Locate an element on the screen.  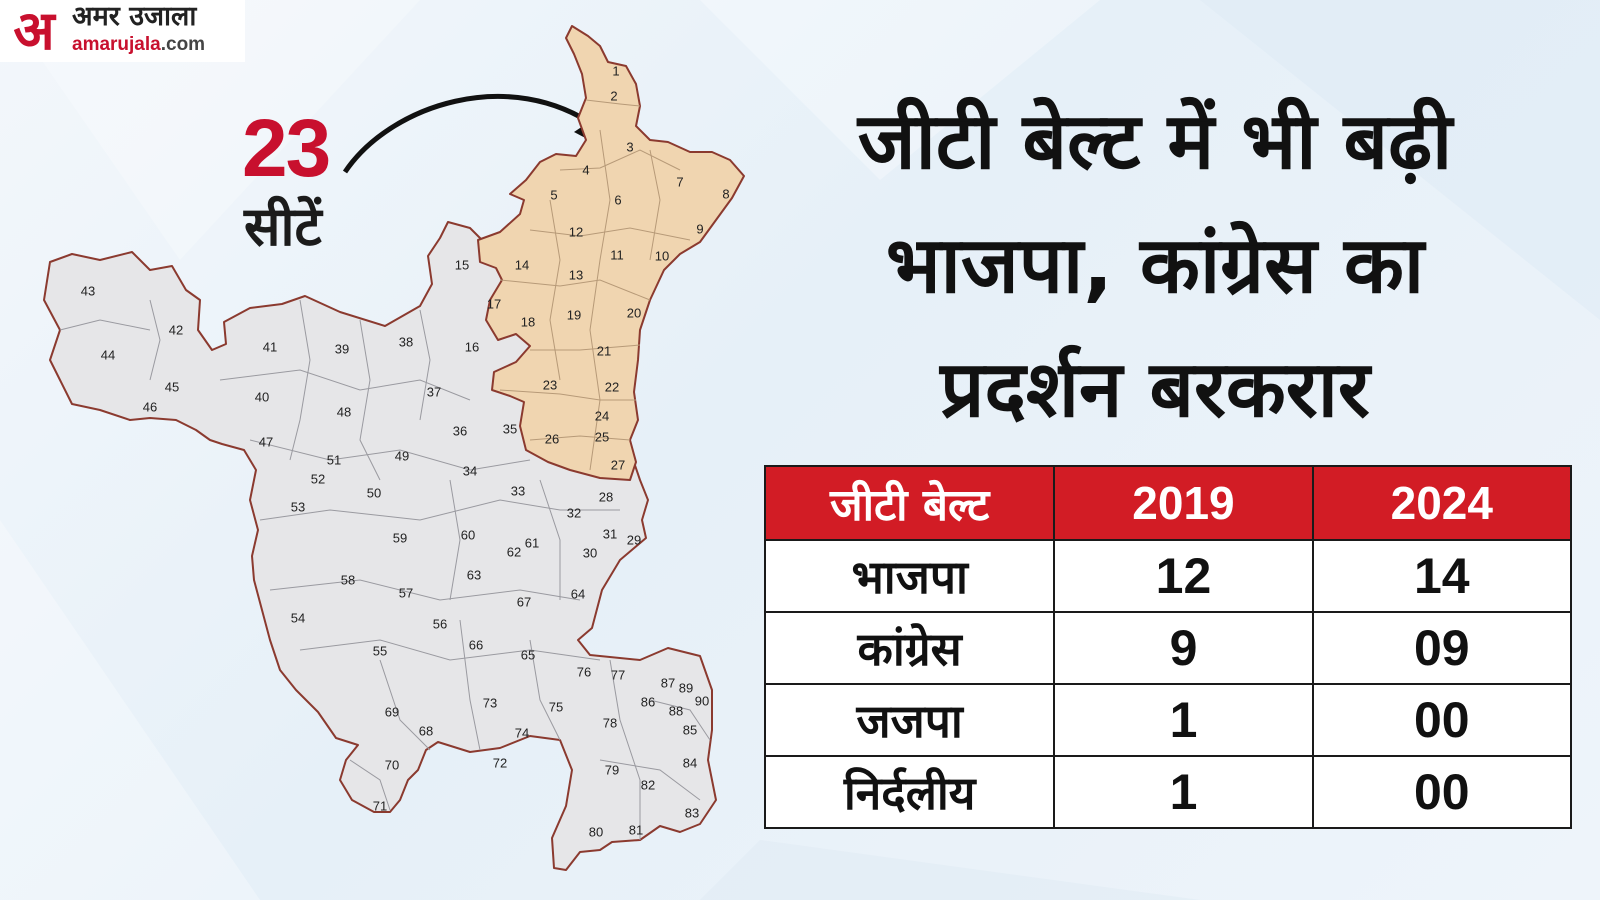
constituency-label: 37 is located at coordinates (434, 391).